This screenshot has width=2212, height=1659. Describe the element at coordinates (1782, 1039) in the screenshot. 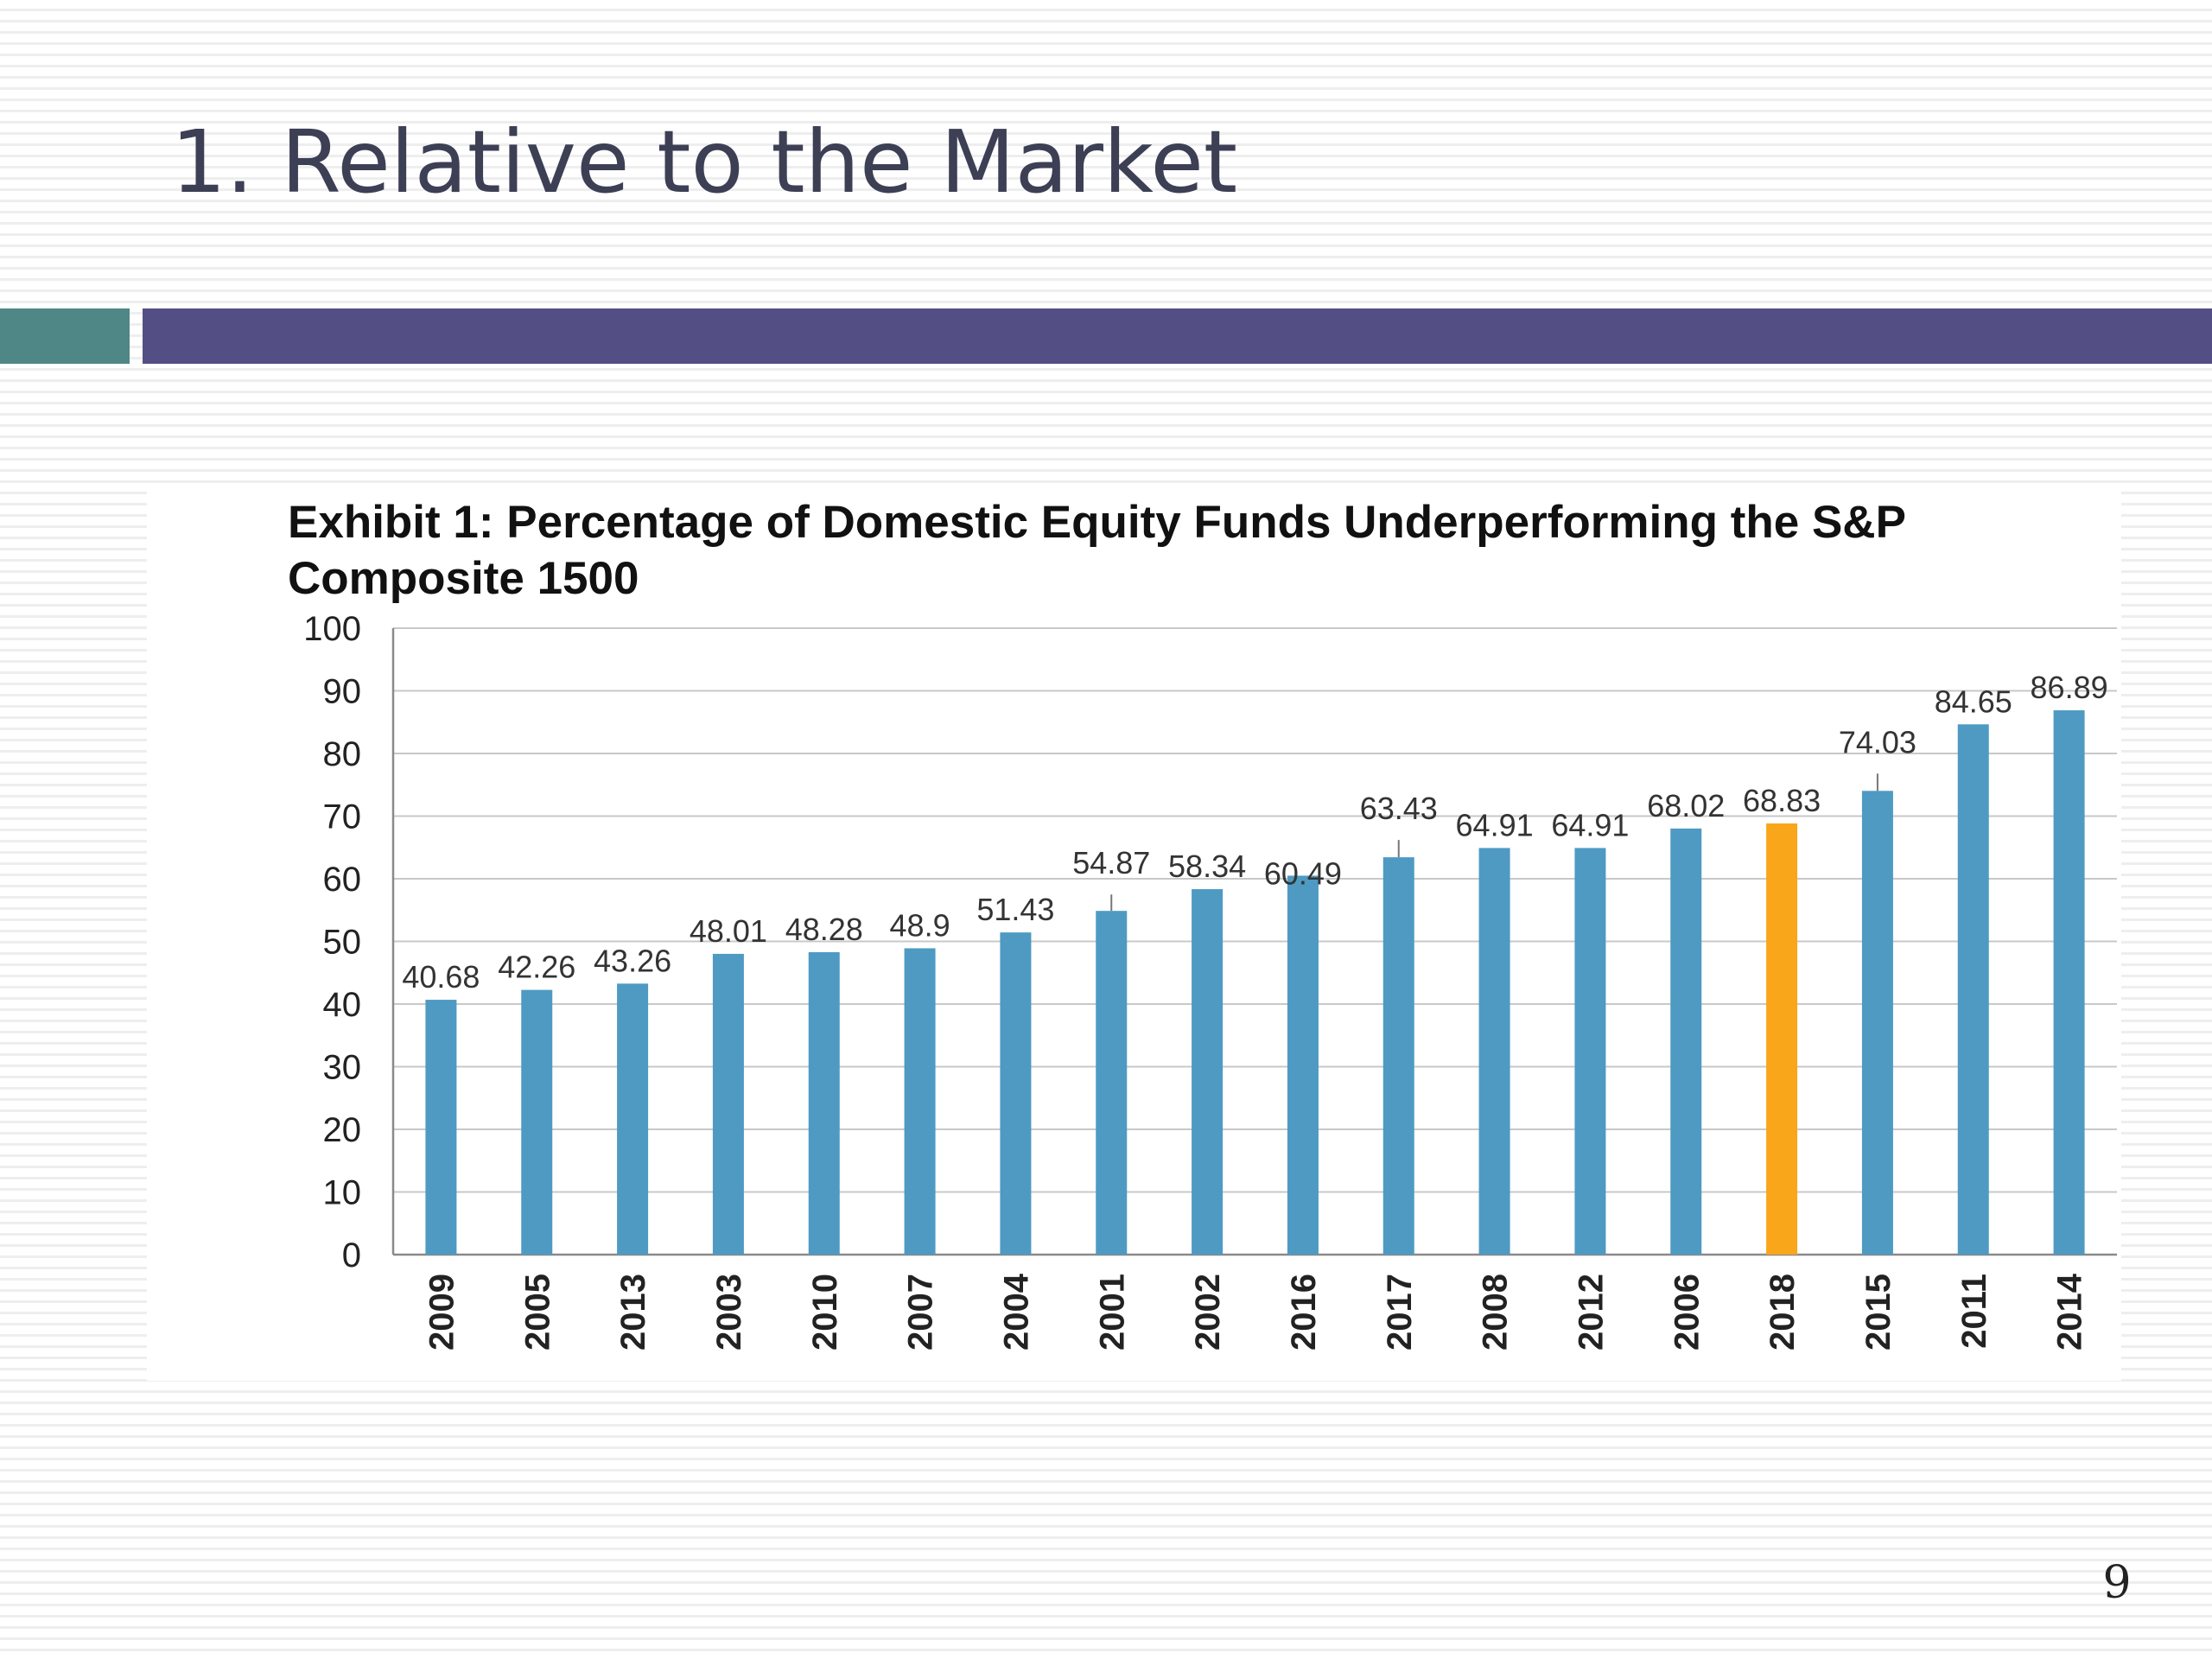

I see `bar-2018` at that location.